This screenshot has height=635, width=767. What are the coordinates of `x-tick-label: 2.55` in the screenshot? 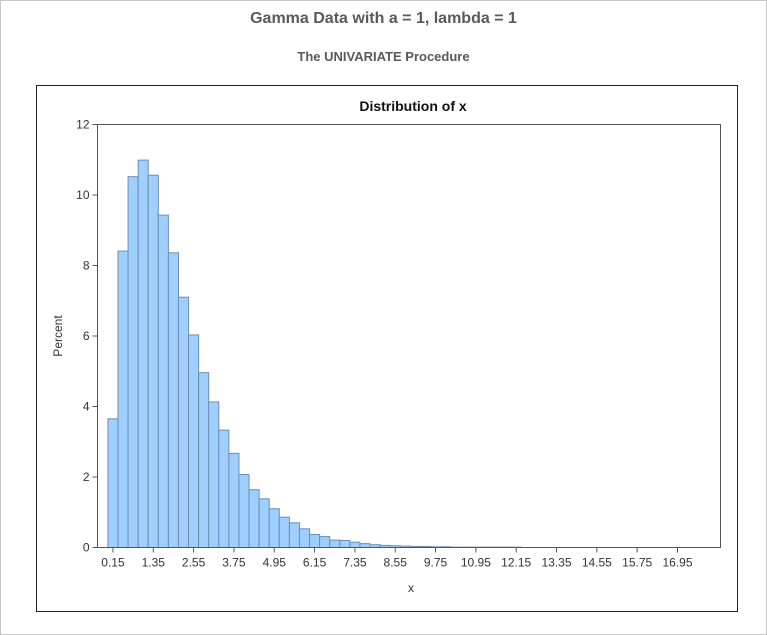 It's located at (194, 563).